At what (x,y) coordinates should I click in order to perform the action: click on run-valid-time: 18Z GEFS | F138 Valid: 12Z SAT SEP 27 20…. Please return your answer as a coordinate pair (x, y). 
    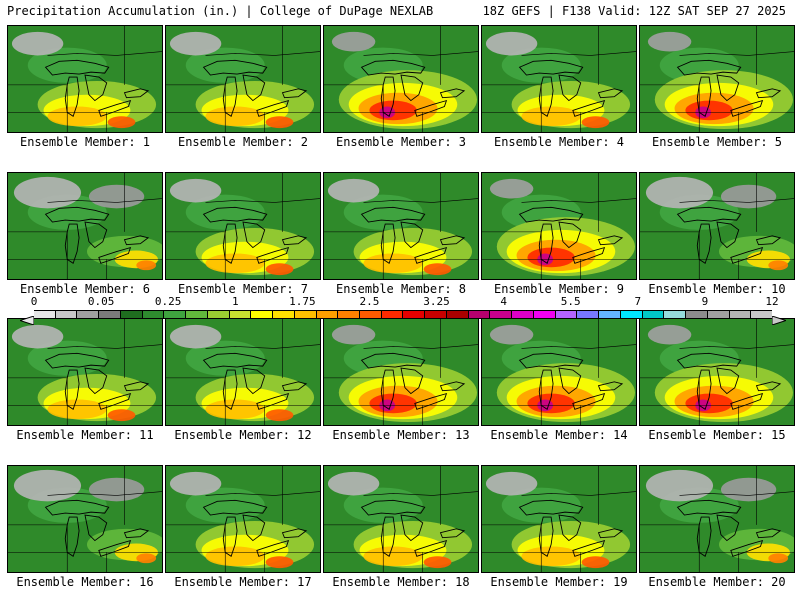
    Looking at the image, I should click on (634, 11).